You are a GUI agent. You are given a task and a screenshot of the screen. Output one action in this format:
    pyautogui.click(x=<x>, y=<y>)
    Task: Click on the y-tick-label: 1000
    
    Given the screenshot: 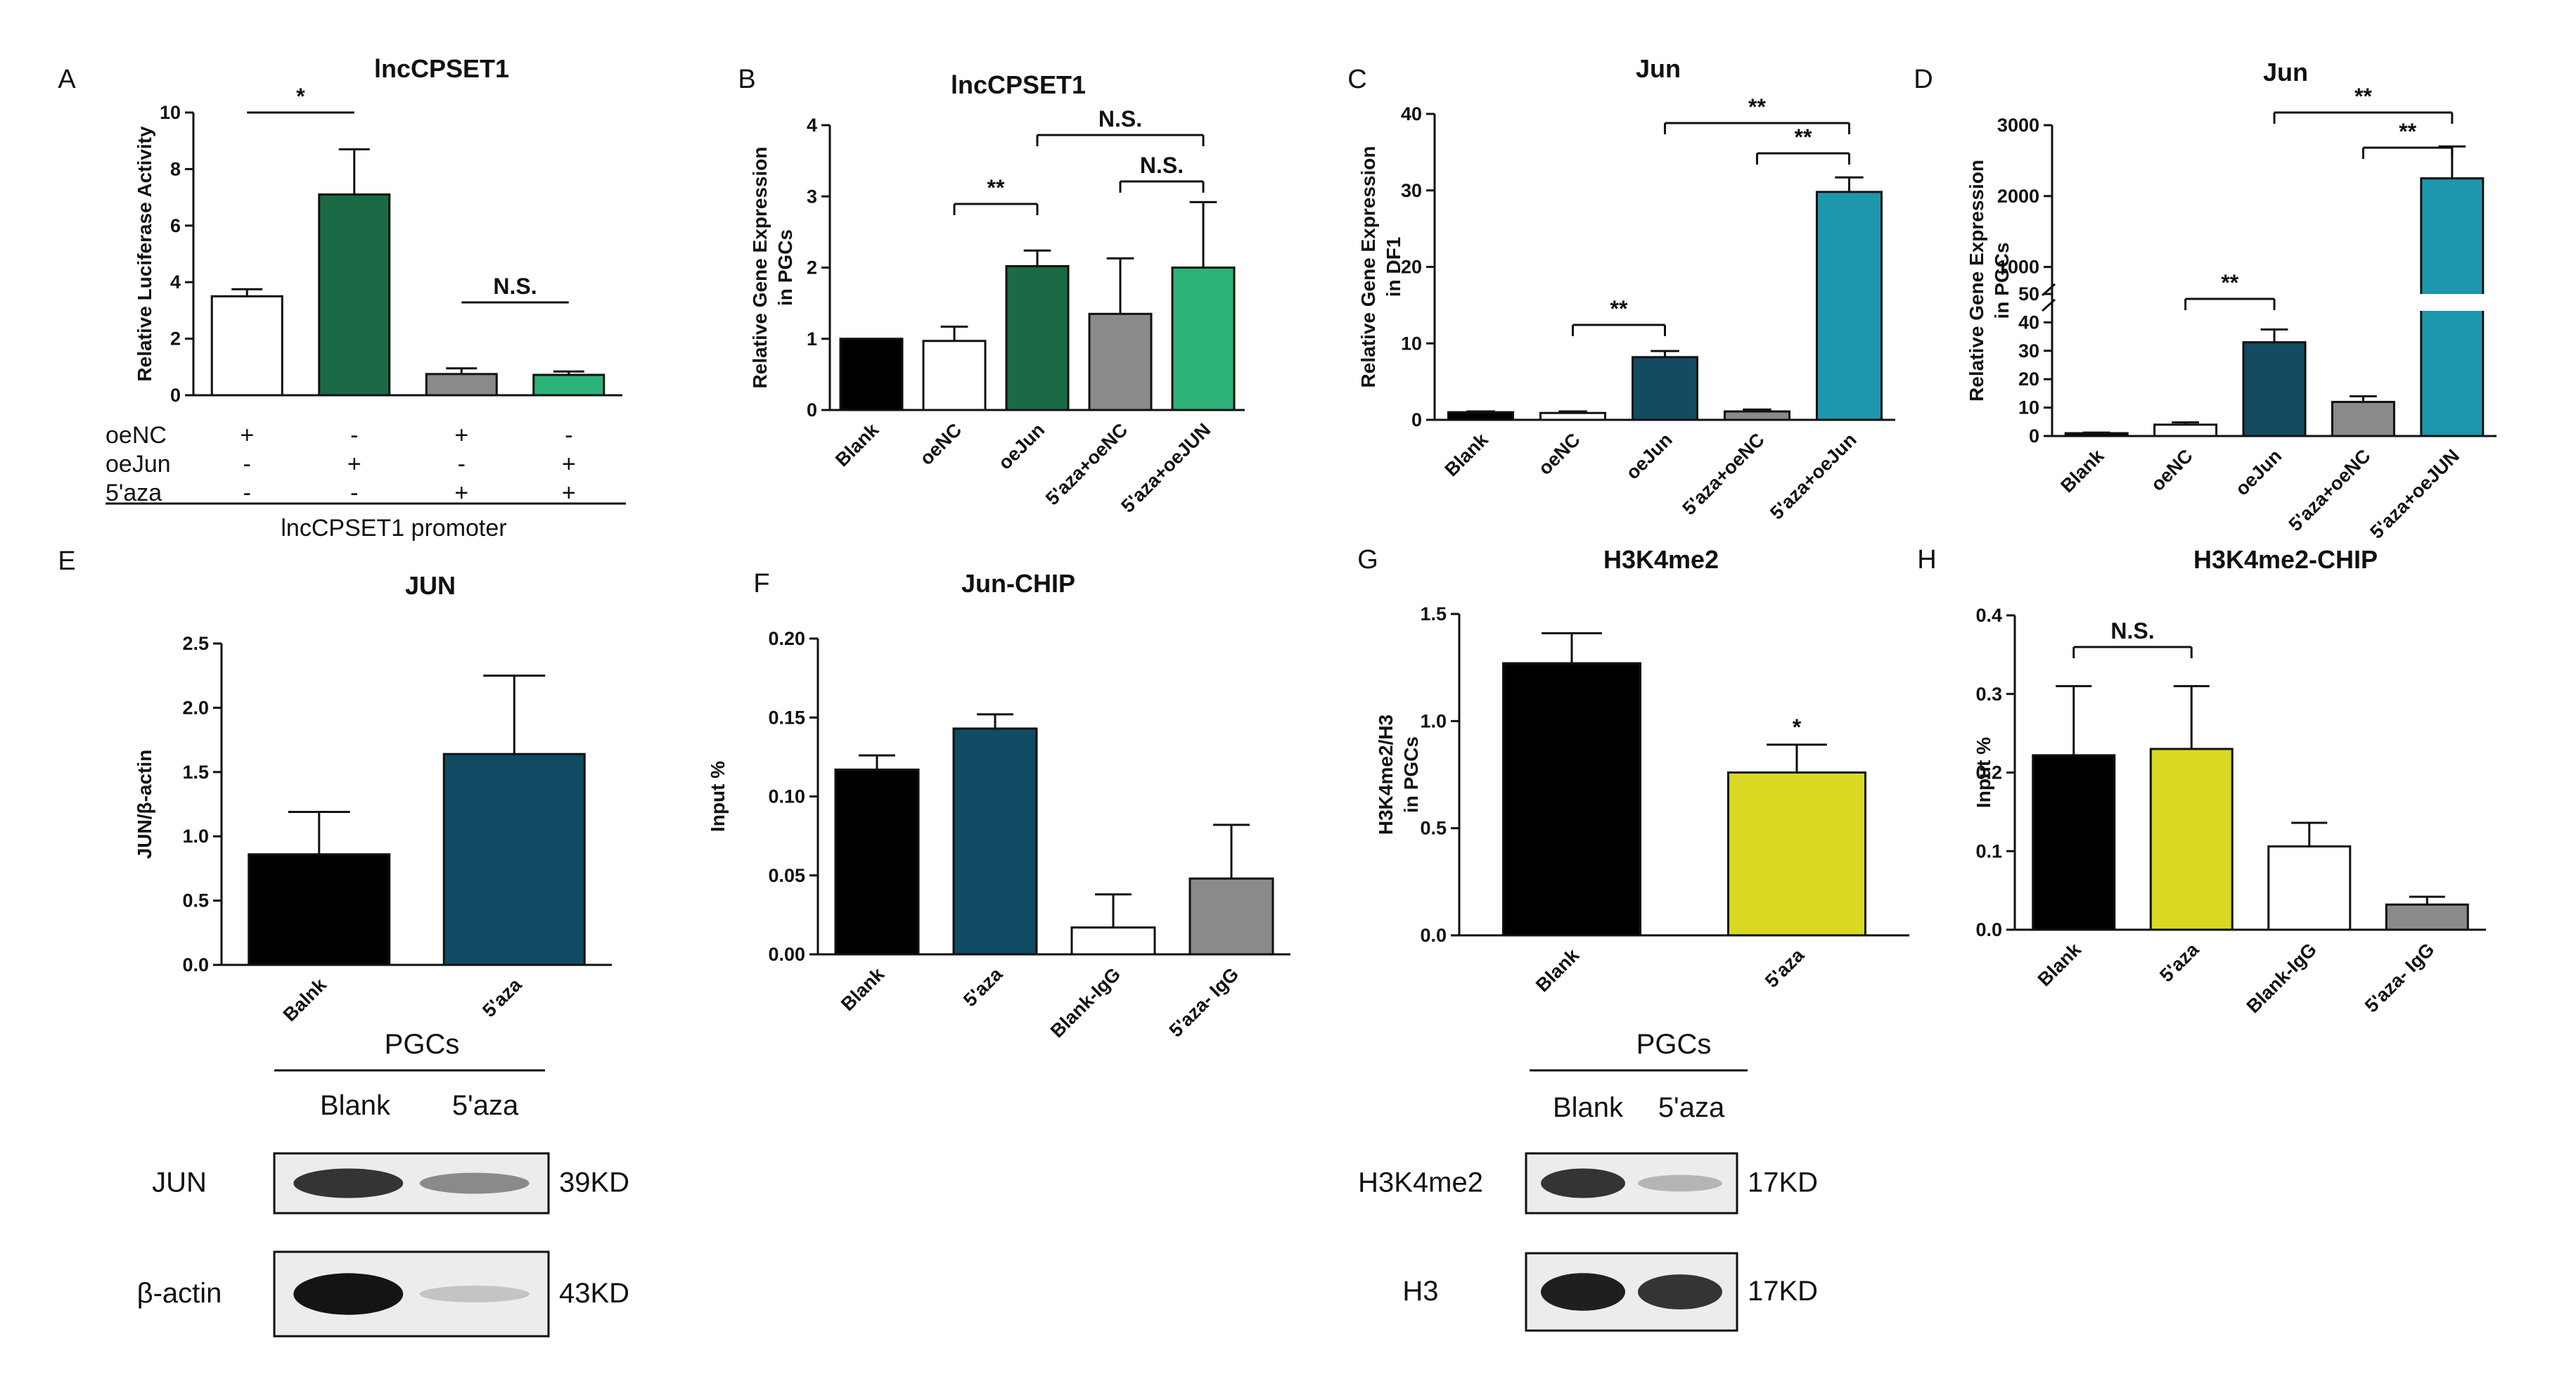 What is the action you would take?
    pyautogui.click(x=2018, y=267)
    